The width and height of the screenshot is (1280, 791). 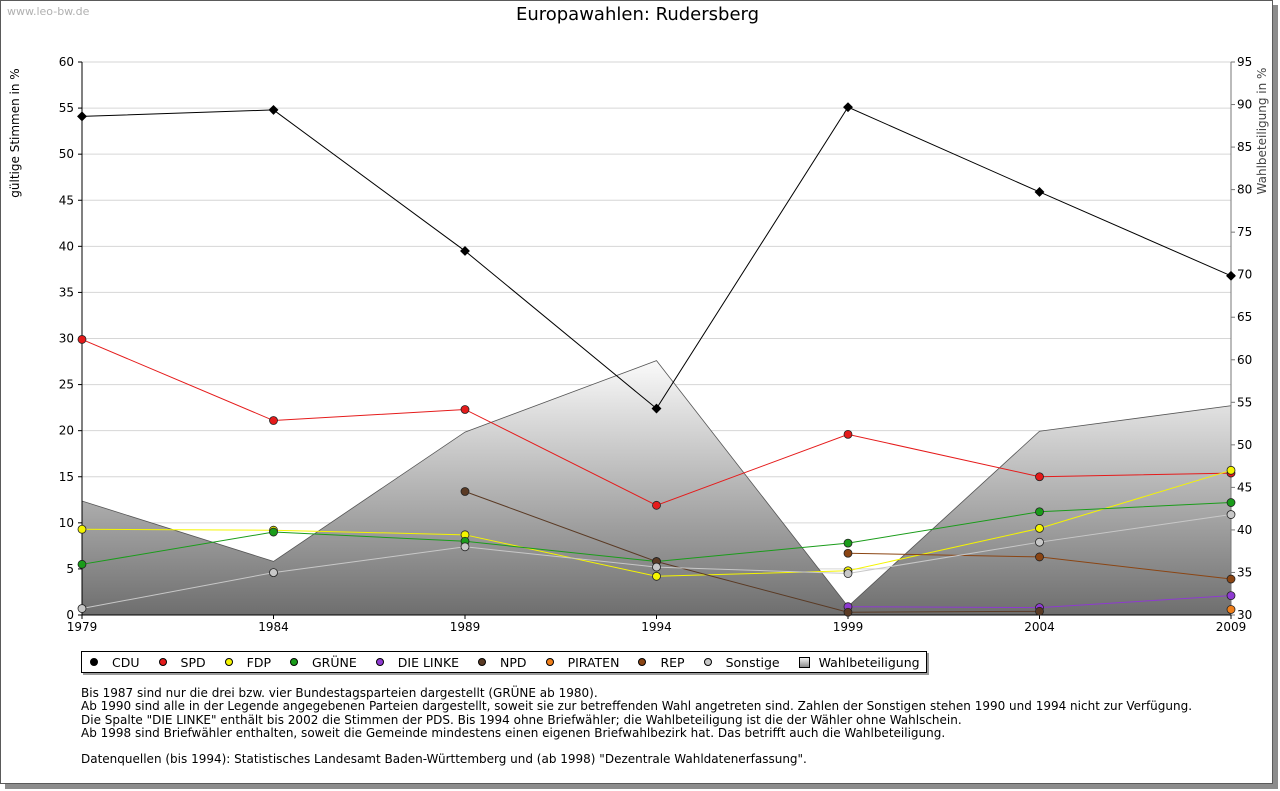 I want to click on y-tick-label: 15, so click(x=66, y=477).